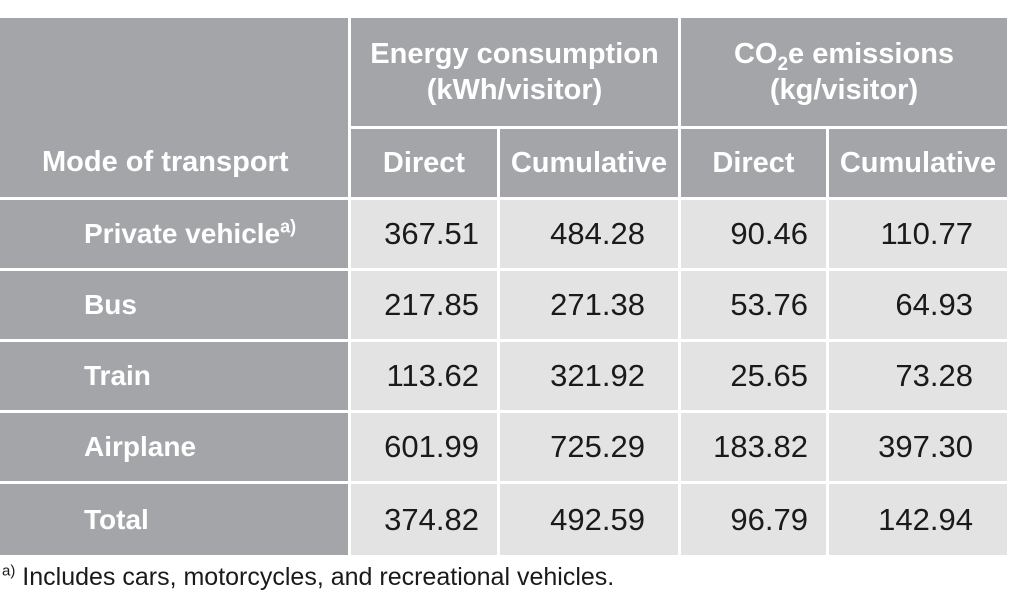 This screenshot has width=1013, height=608. What do you see at coordinates (590, 519) in the screenshot?
I see `energy-cumulative-cell: 492.59` at bounding box center [590, 519].